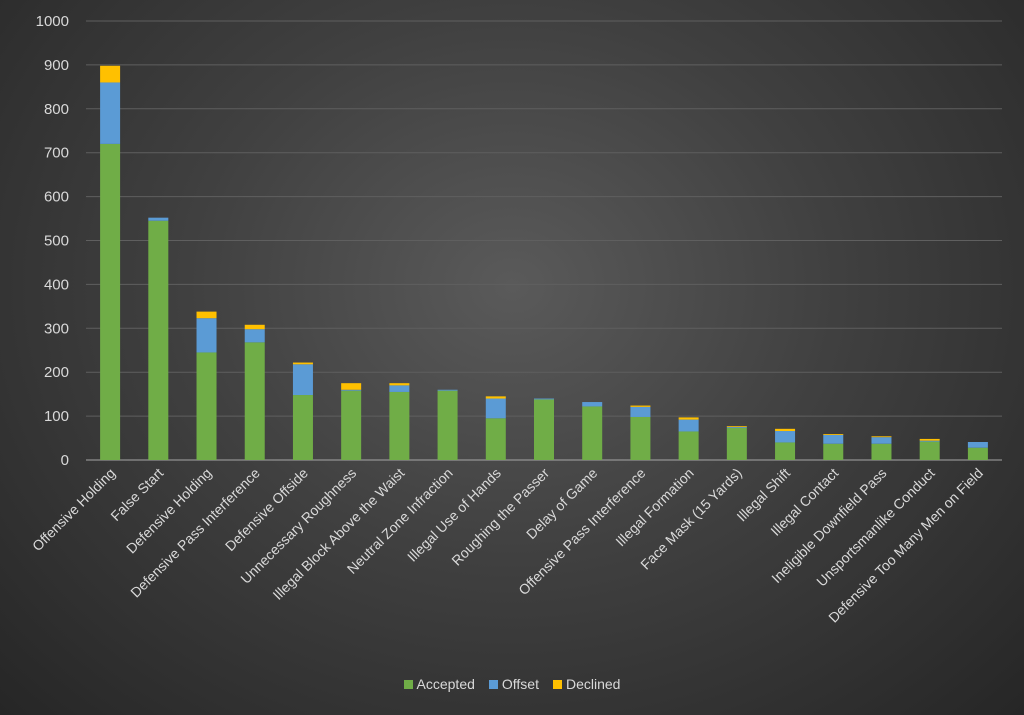  Describe the element at coordinates (56, 65) in the screenshot. I see `y-tick-label: 900` at that location.